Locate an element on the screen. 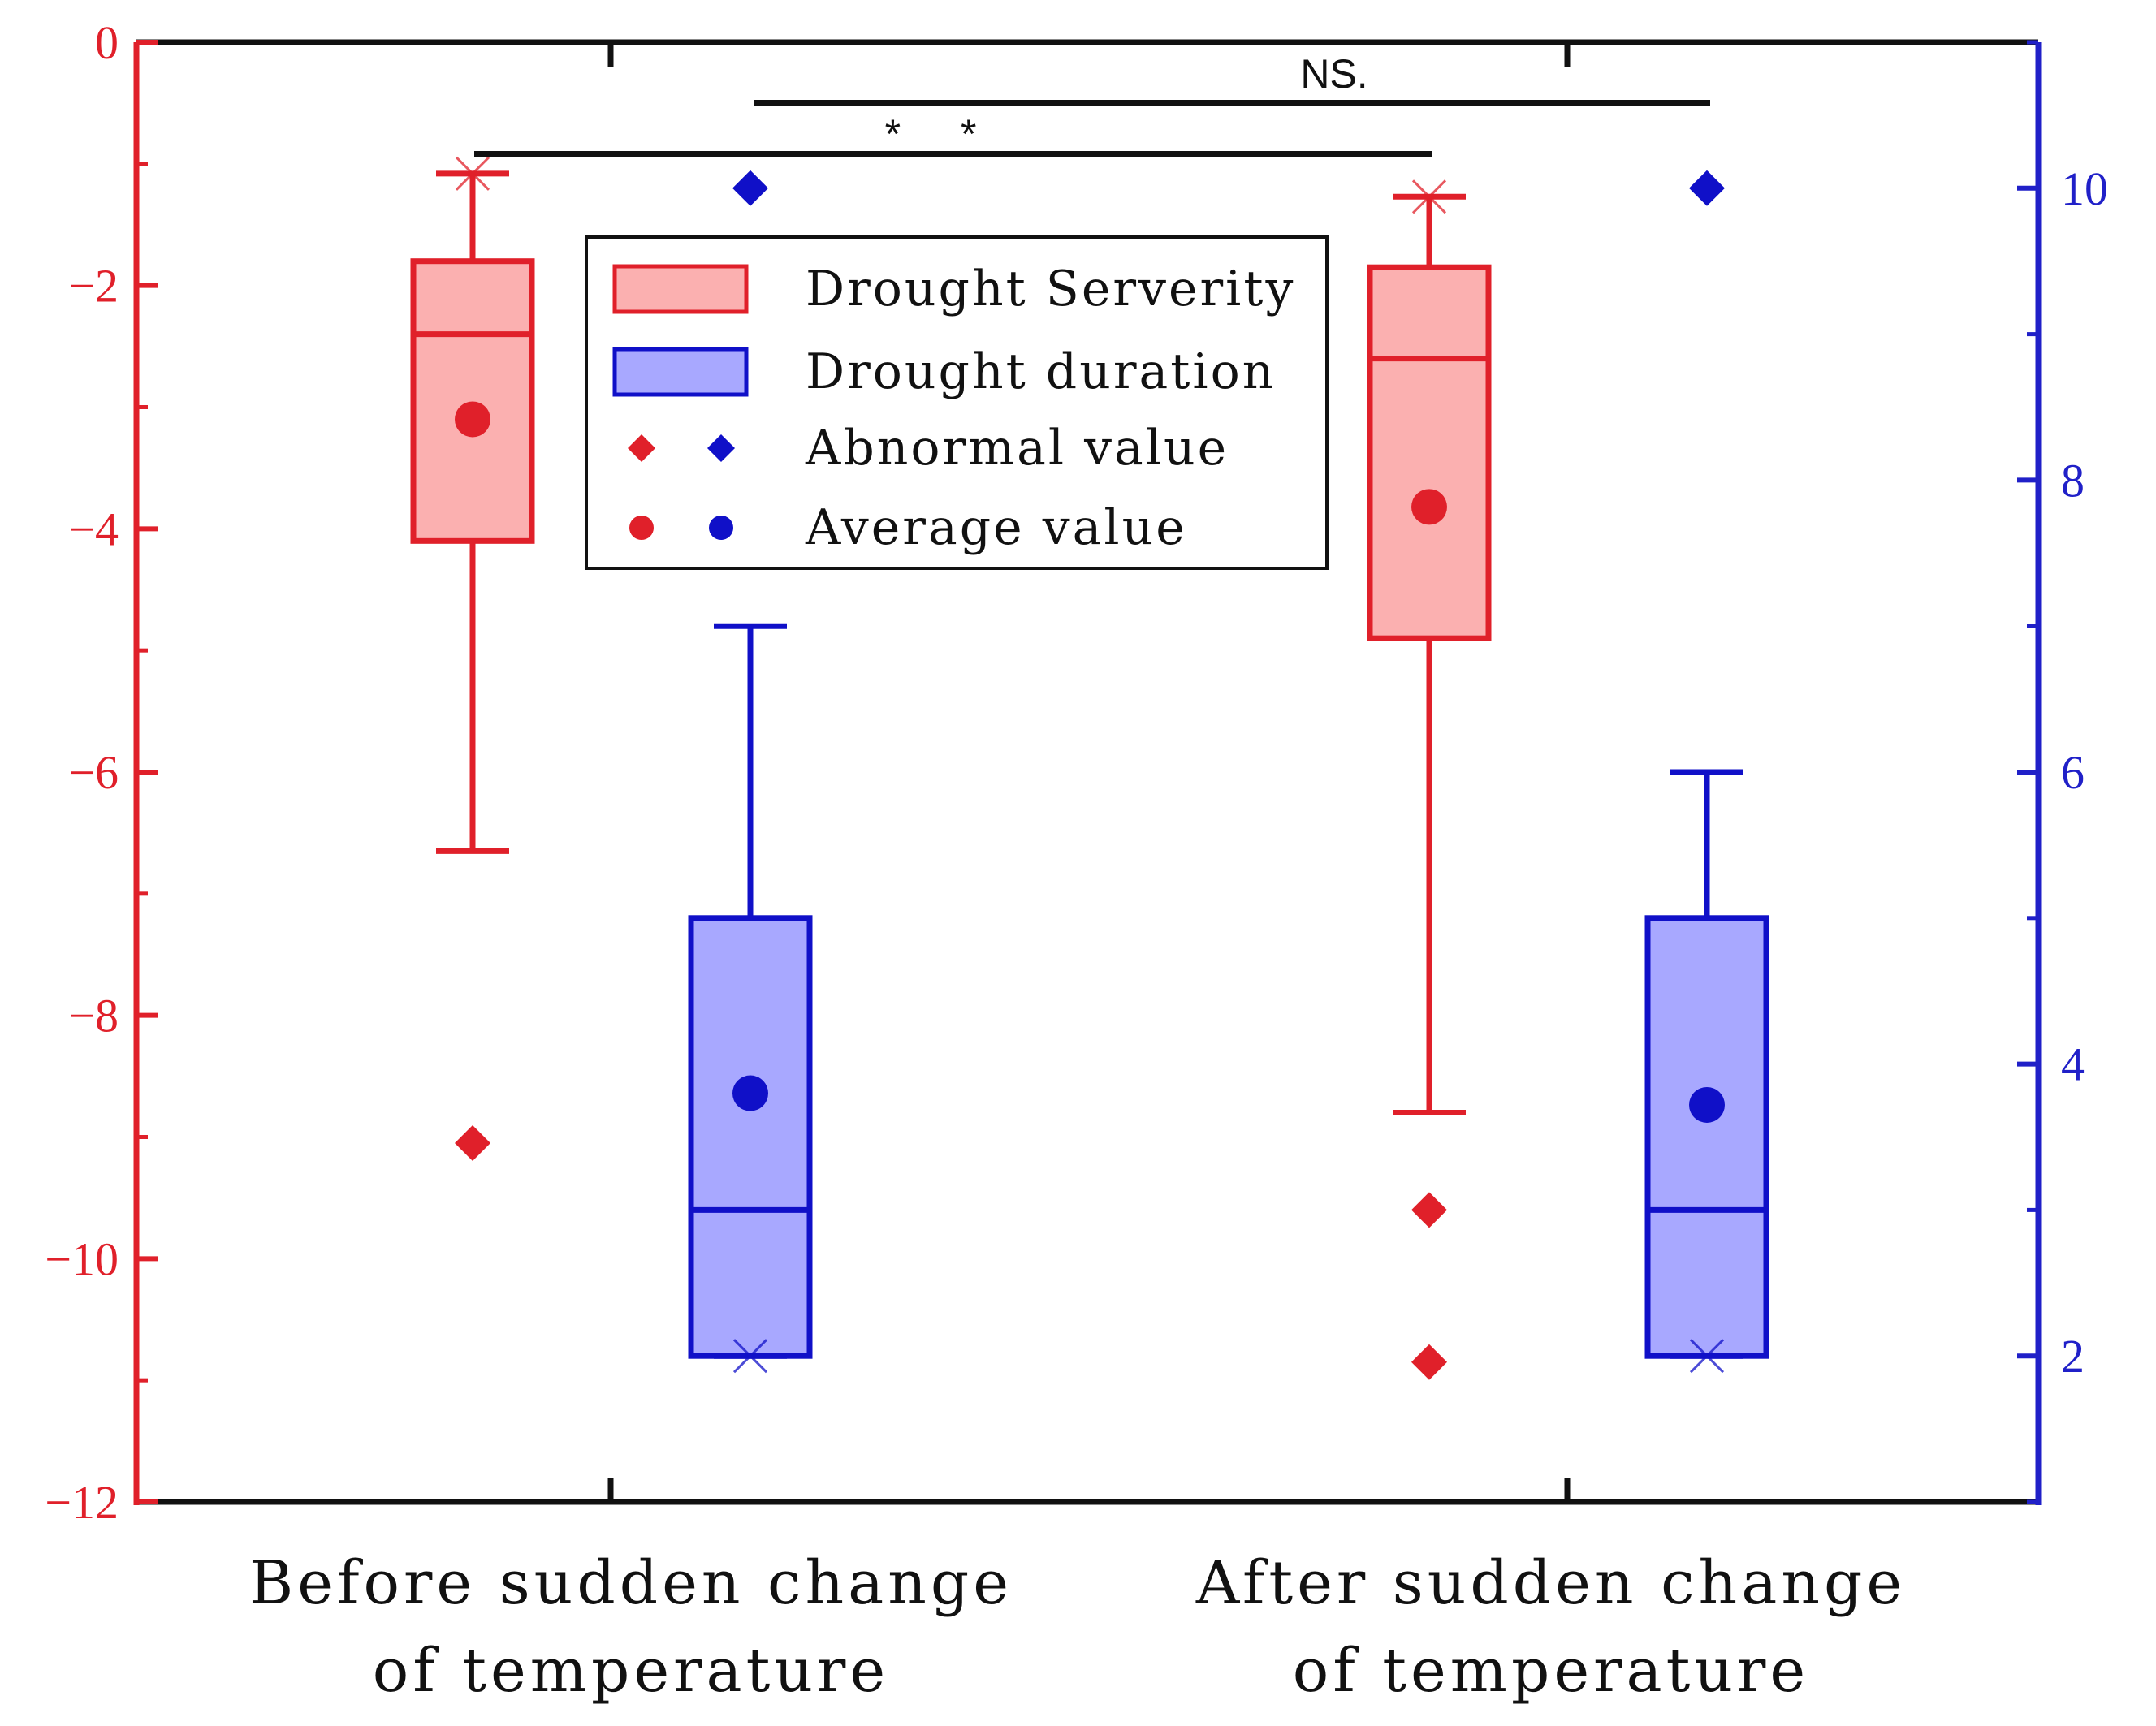  right-tick-label: 2 is located at coordinates (2073, 1356).